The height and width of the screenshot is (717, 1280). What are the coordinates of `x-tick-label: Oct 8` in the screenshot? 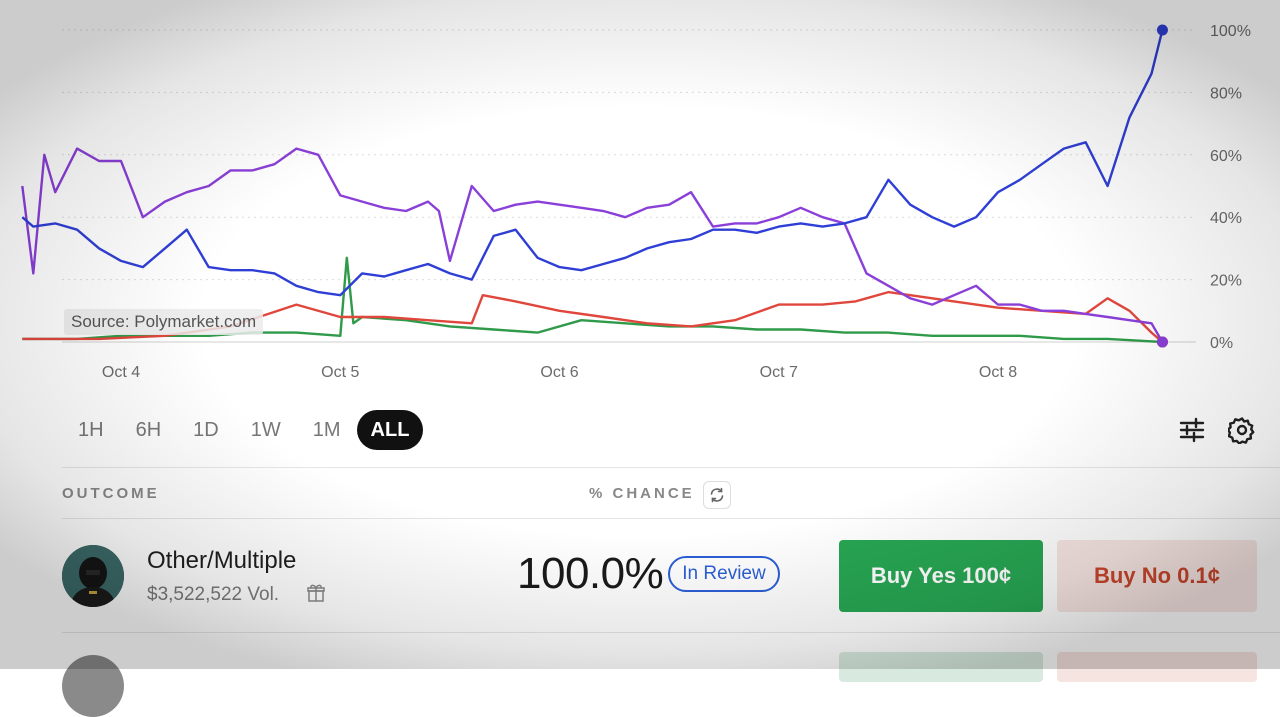 It's located at (998, 372).